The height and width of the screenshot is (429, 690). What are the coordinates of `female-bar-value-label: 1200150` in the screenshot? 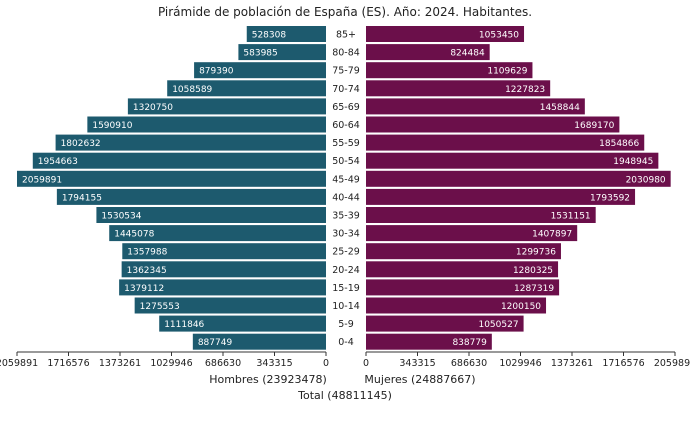 It's located at (521, 307).